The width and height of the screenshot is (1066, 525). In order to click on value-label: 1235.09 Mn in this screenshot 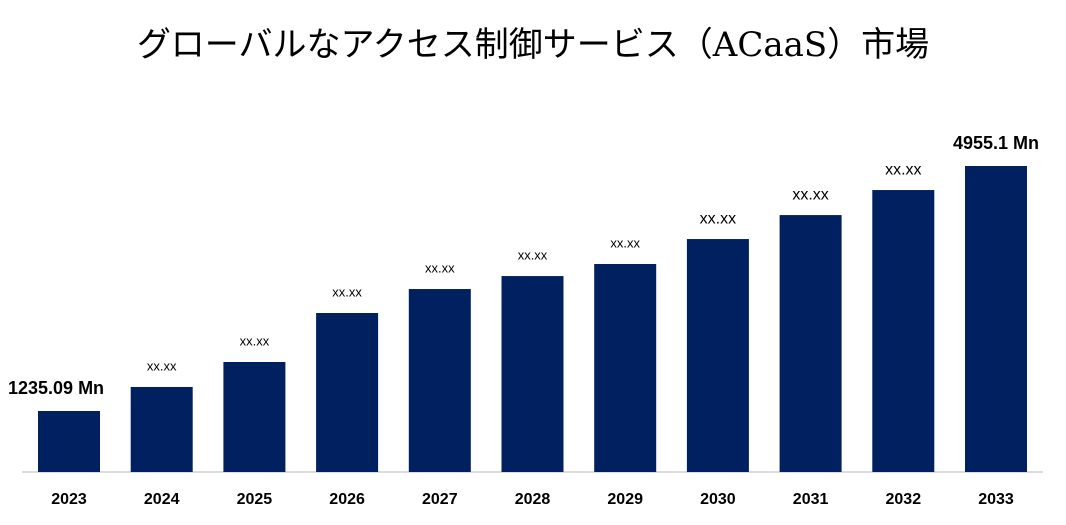, I will do `click(56, 388)`.